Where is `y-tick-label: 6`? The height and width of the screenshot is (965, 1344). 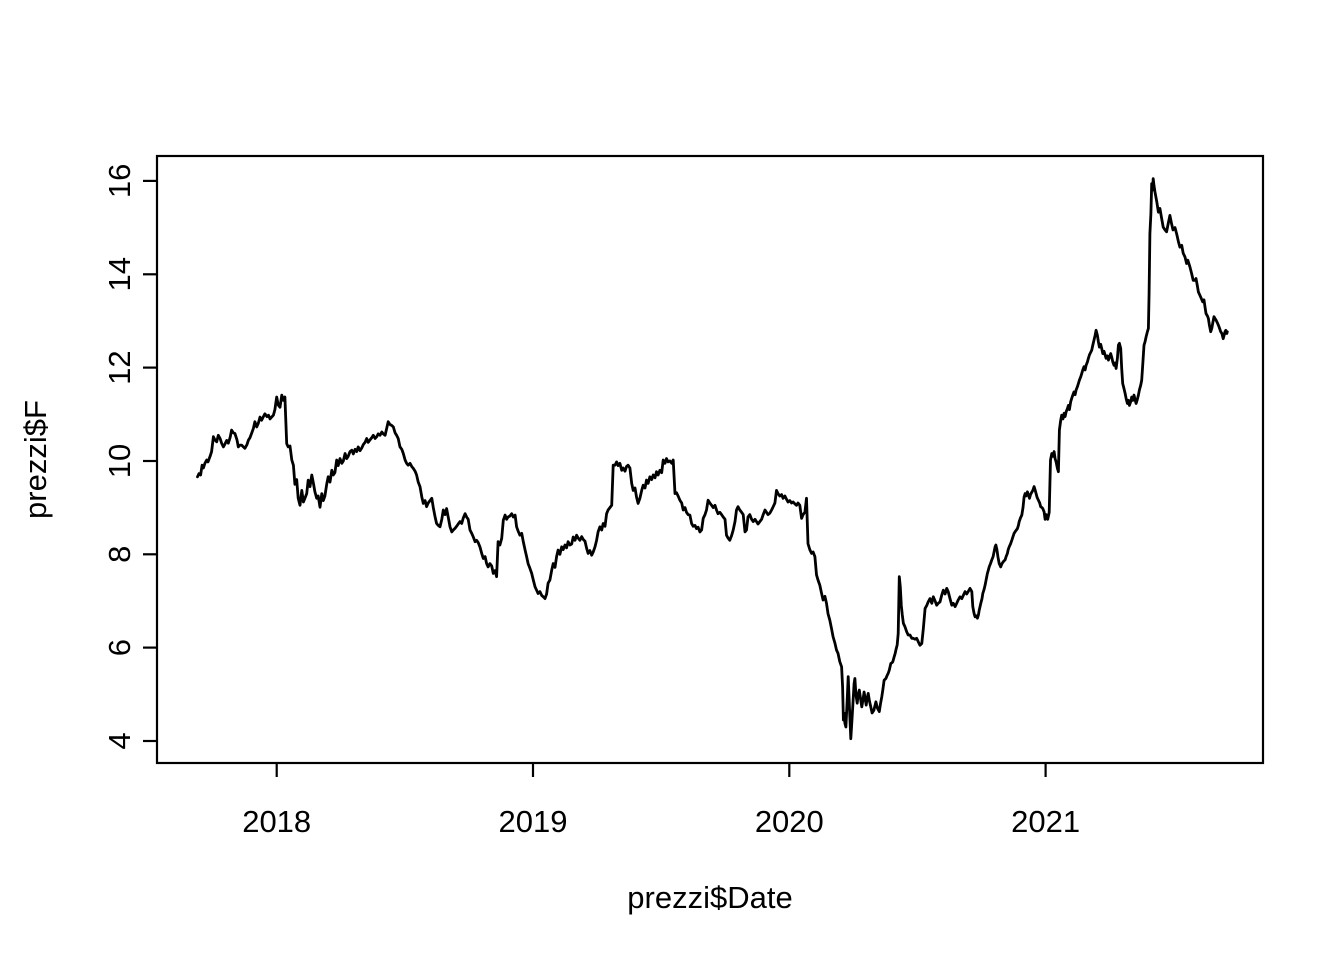
y-tick-label: 6 is located at coordinates (119, 647).